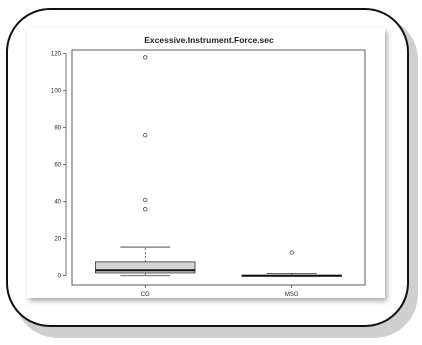  What do you see at coordinates (145, 295) in the screenshot?
I see `x-tick-label: CG` at bounding box center [145, 295].